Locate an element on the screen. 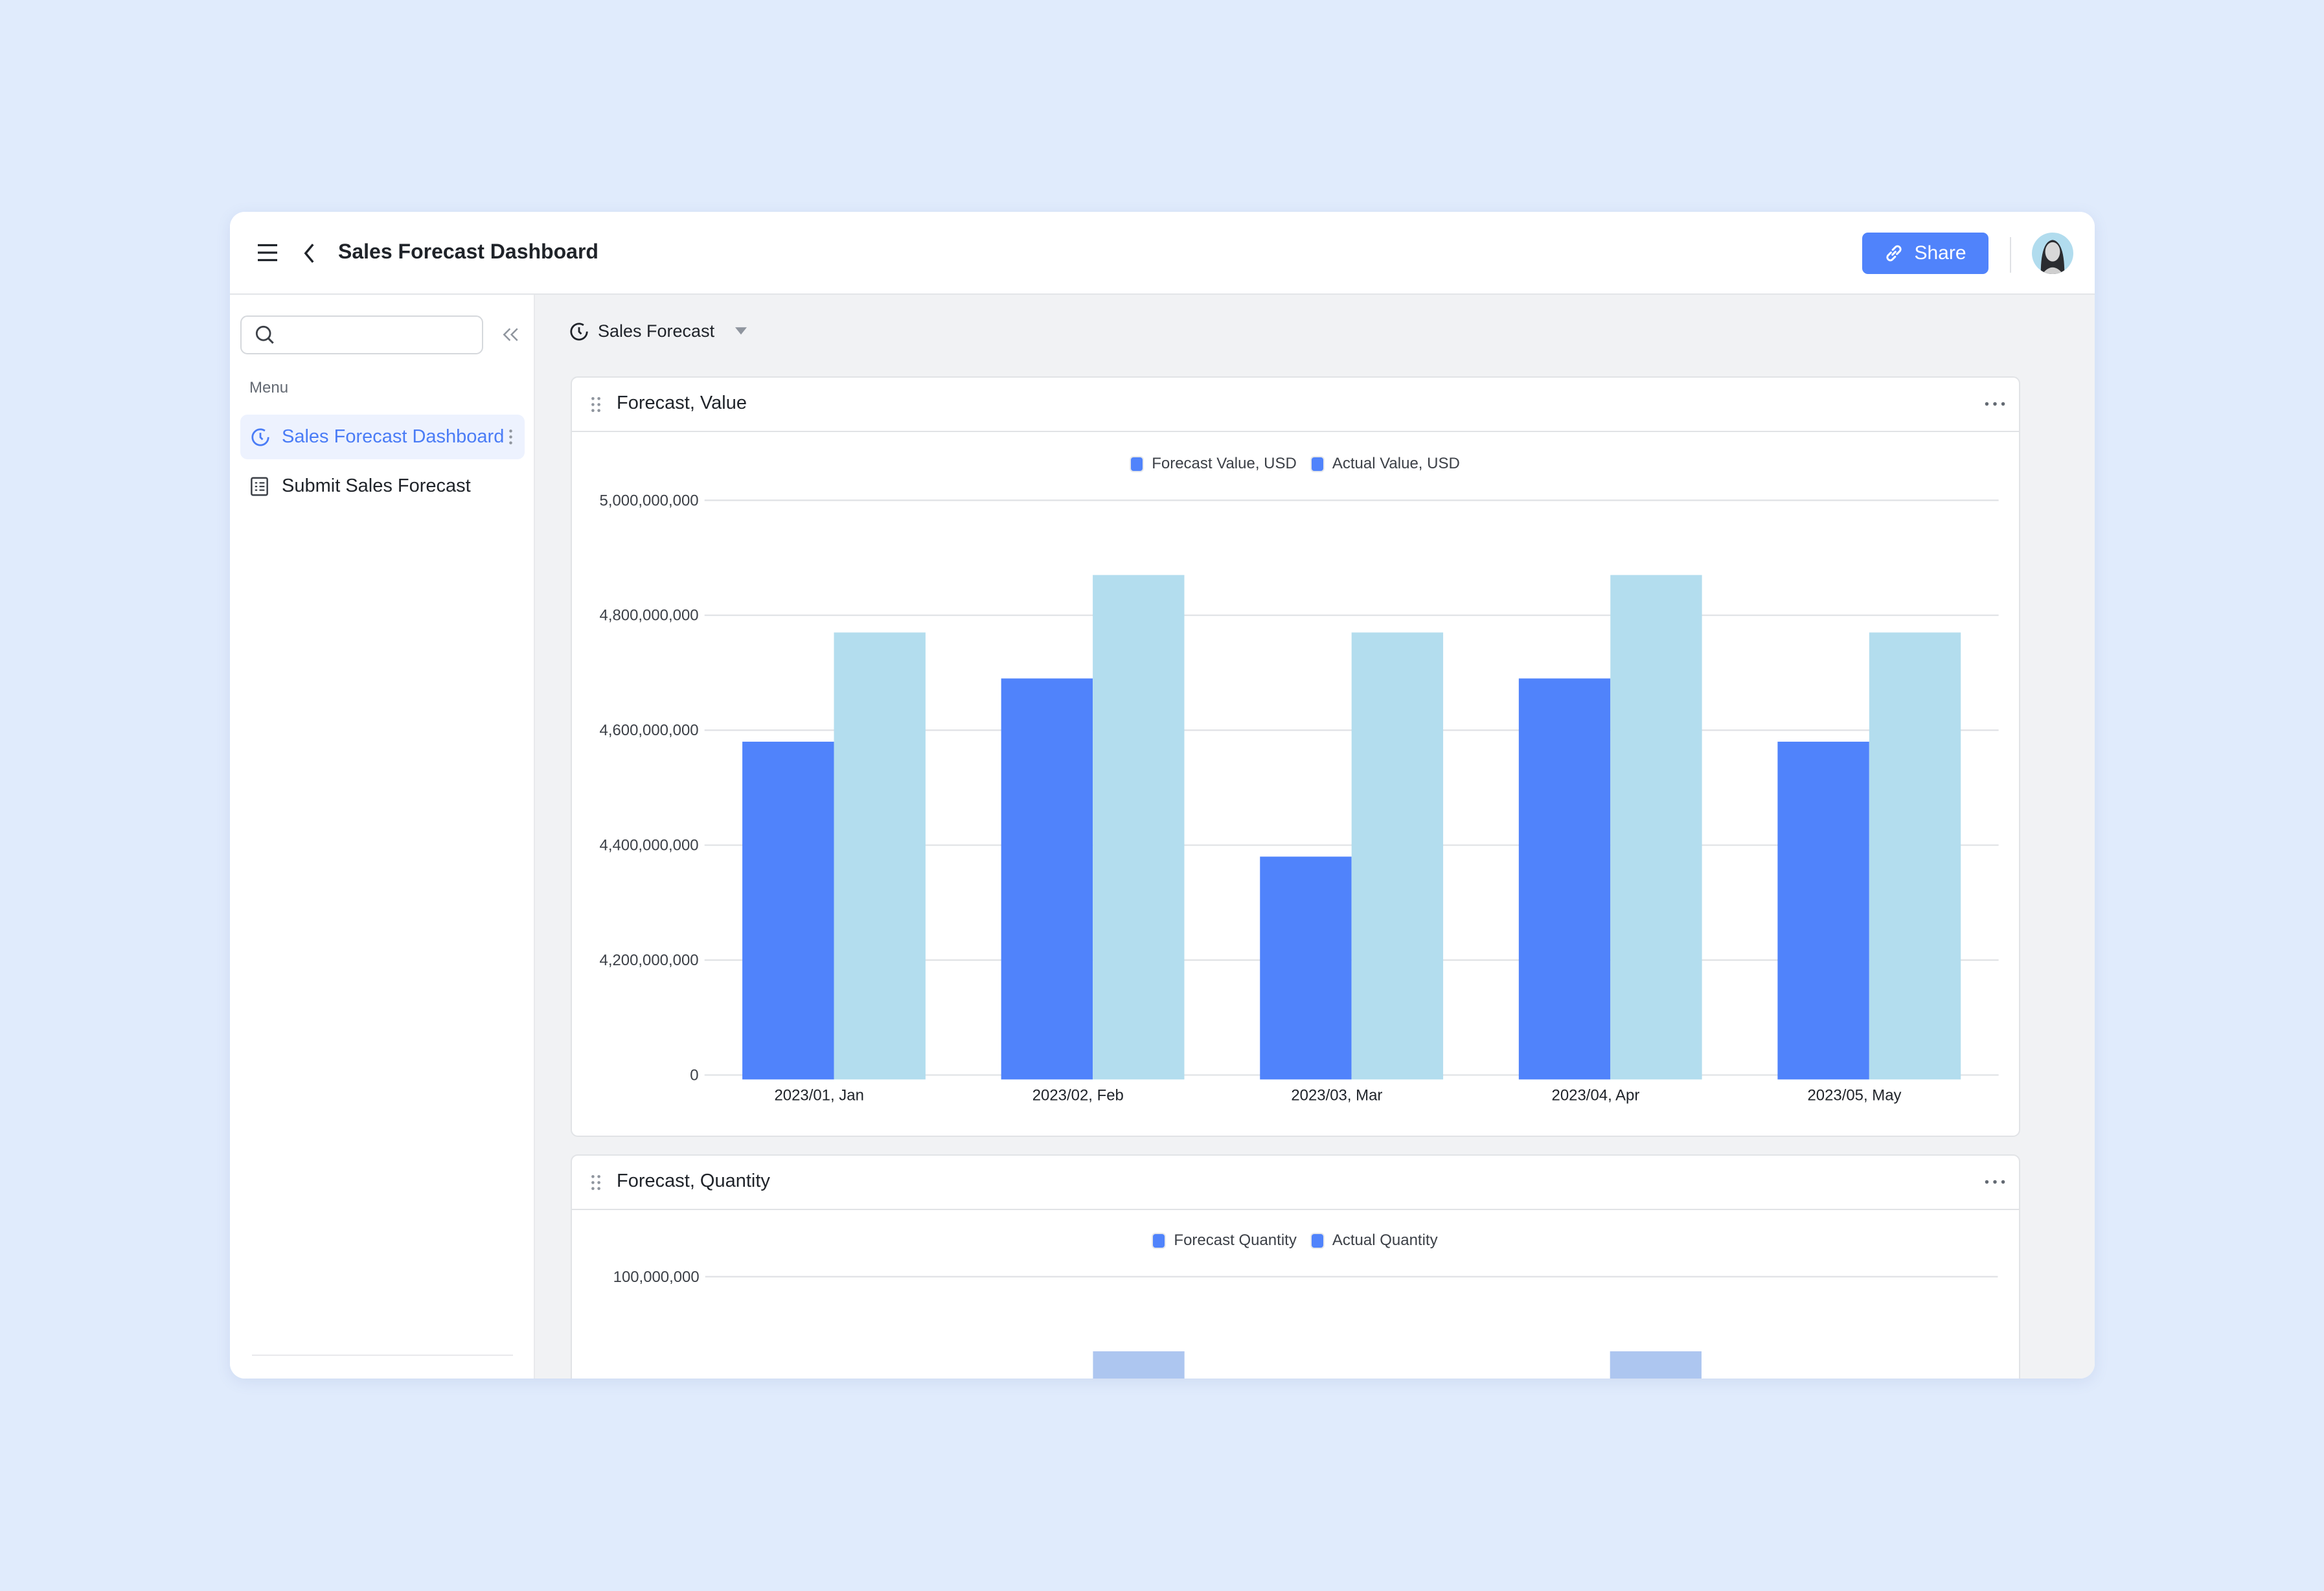 The image size is (2324, 1591). view-selector-label: Sales Forecast is located at coordinates (656, 331).